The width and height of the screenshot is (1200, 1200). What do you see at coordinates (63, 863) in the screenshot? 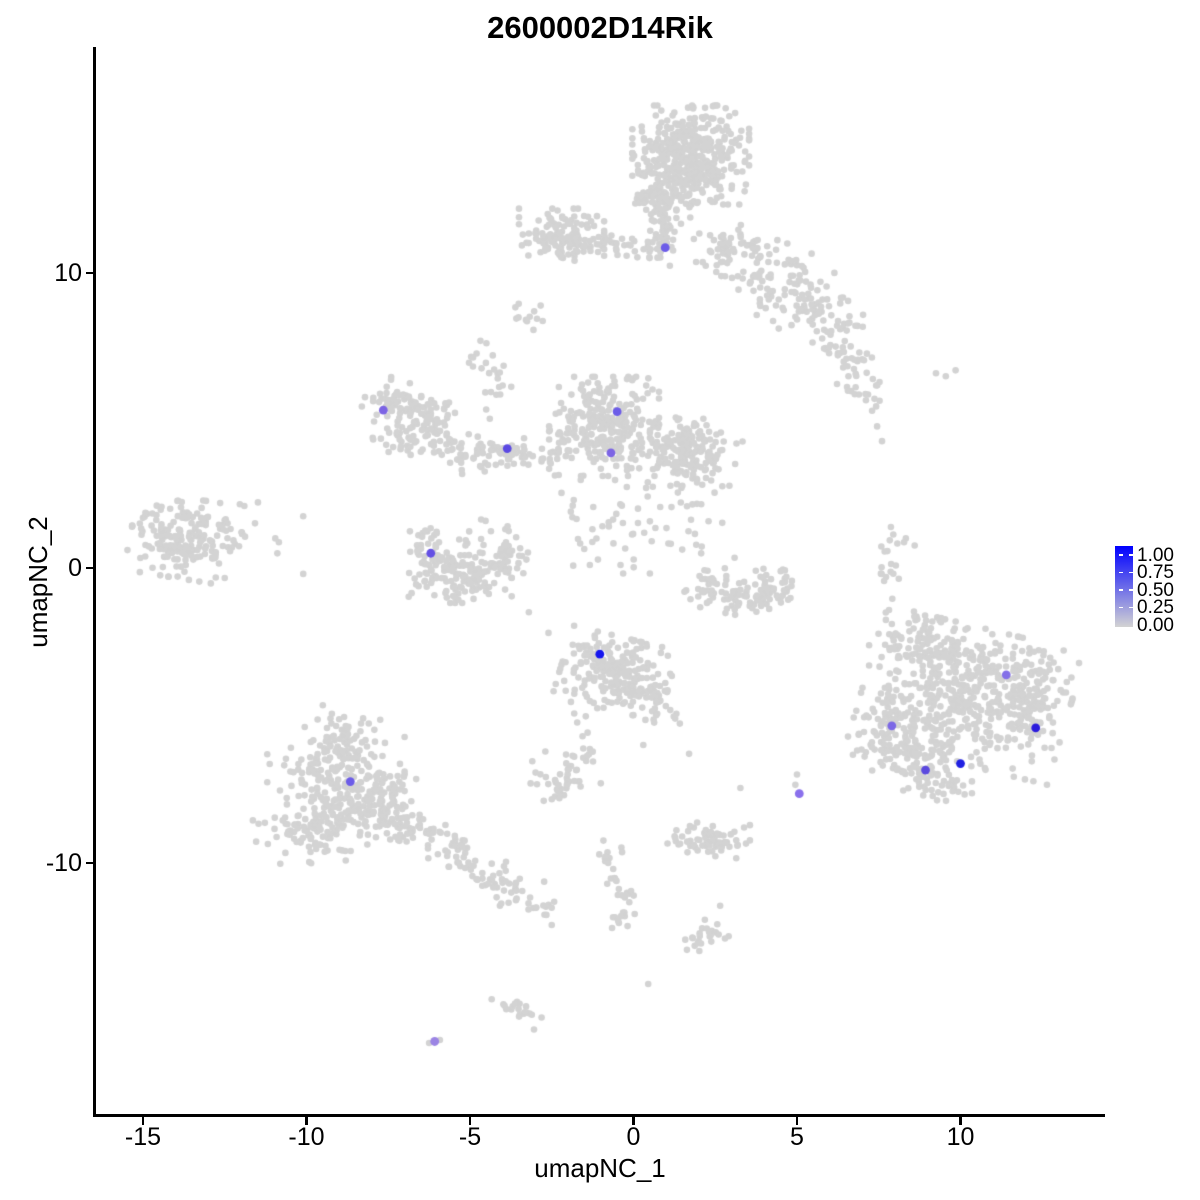
I see `y-tick-label: -10` at bounding box center [63, 863].